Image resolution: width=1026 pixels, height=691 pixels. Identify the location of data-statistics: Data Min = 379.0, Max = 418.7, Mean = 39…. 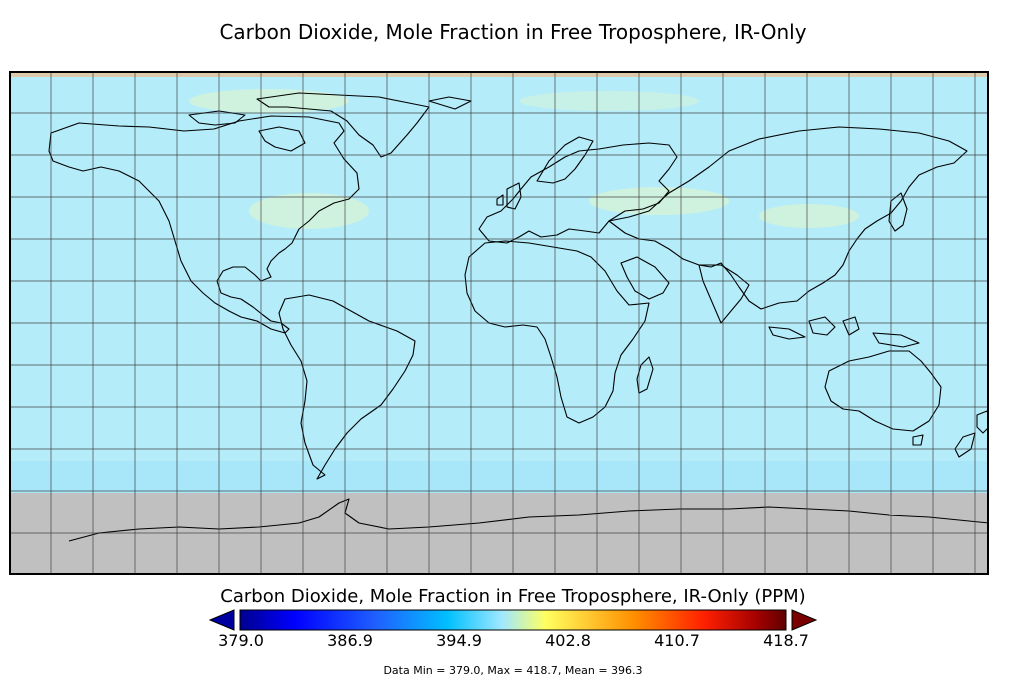
(513, 670).